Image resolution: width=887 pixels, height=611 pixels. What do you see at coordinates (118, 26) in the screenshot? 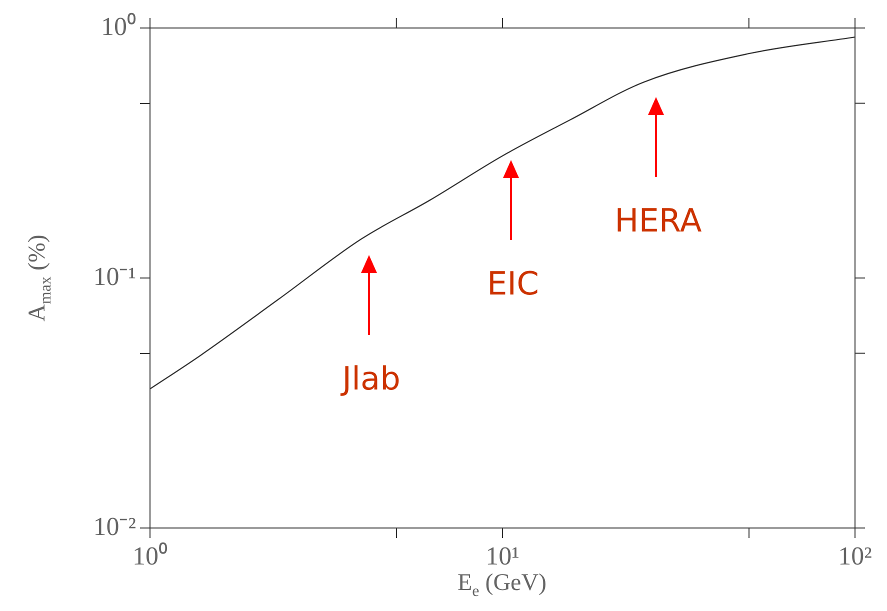
I see `y-tick-label: 10⁰` at bounding box center [118, 26].